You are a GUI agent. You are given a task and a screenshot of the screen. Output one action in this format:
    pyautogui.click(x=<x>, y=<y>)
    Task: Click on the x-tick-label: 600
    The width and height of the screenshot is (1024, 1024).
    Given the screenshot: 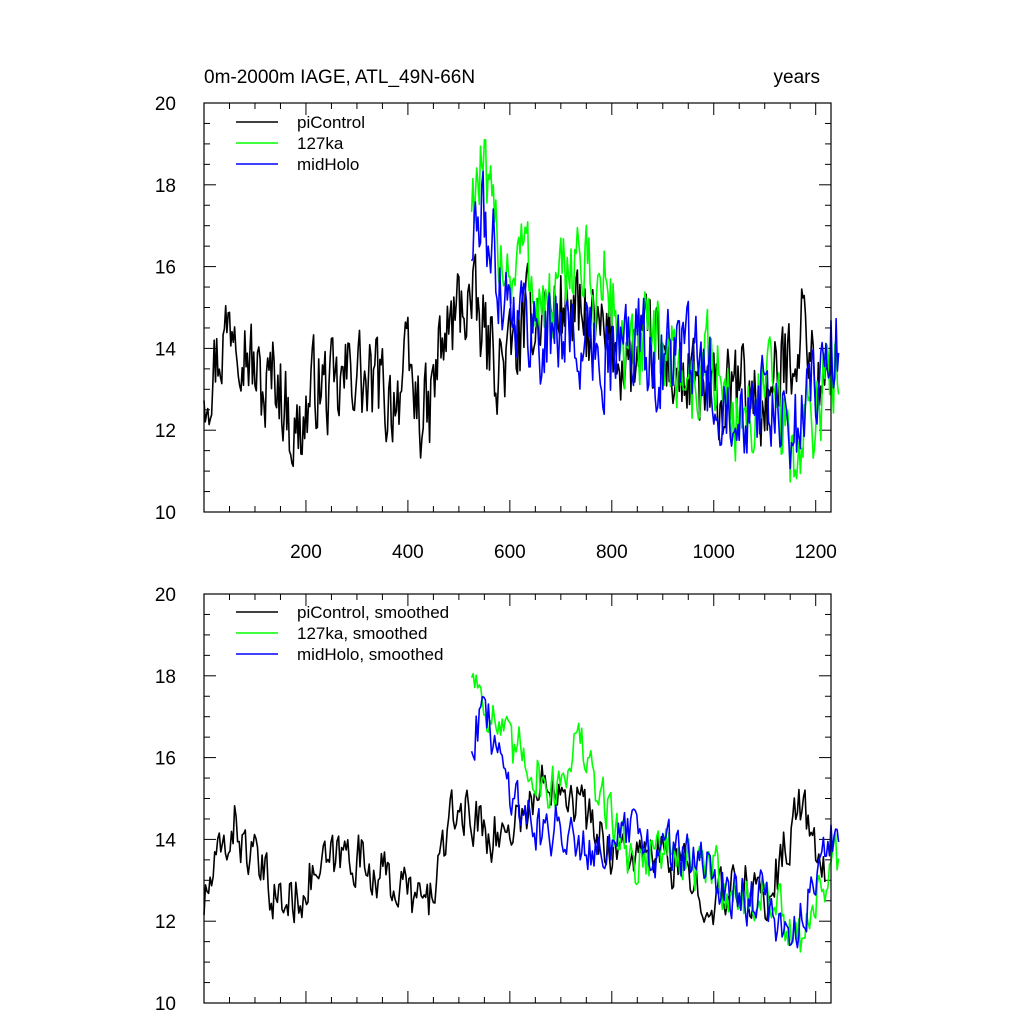 What is the action you would take?
    pyautogui.click(x=510, y=552)
    